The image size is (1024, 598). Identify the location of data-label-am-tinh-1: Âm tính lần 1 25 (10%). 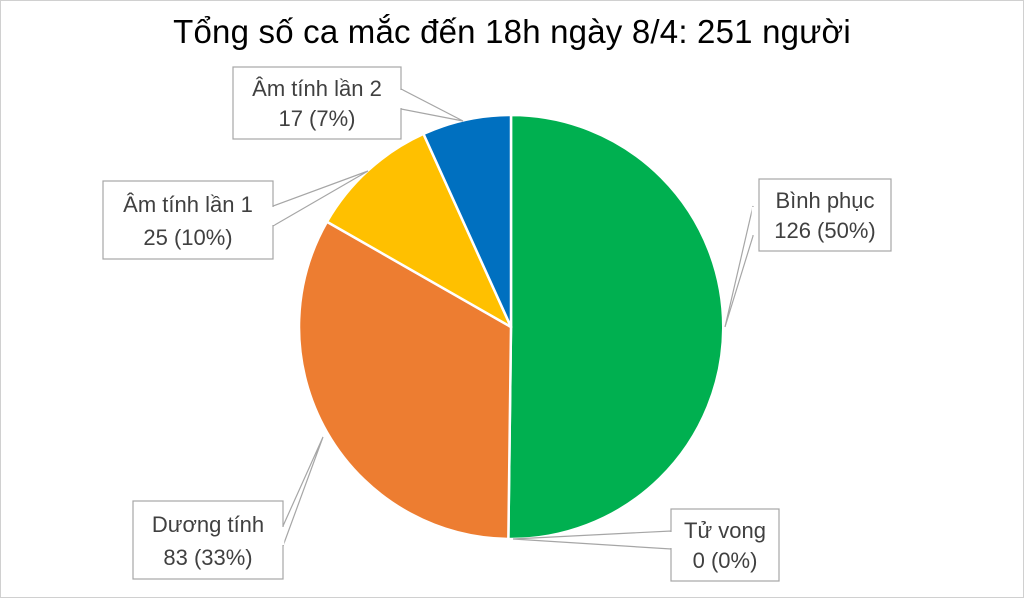
(235, 215).